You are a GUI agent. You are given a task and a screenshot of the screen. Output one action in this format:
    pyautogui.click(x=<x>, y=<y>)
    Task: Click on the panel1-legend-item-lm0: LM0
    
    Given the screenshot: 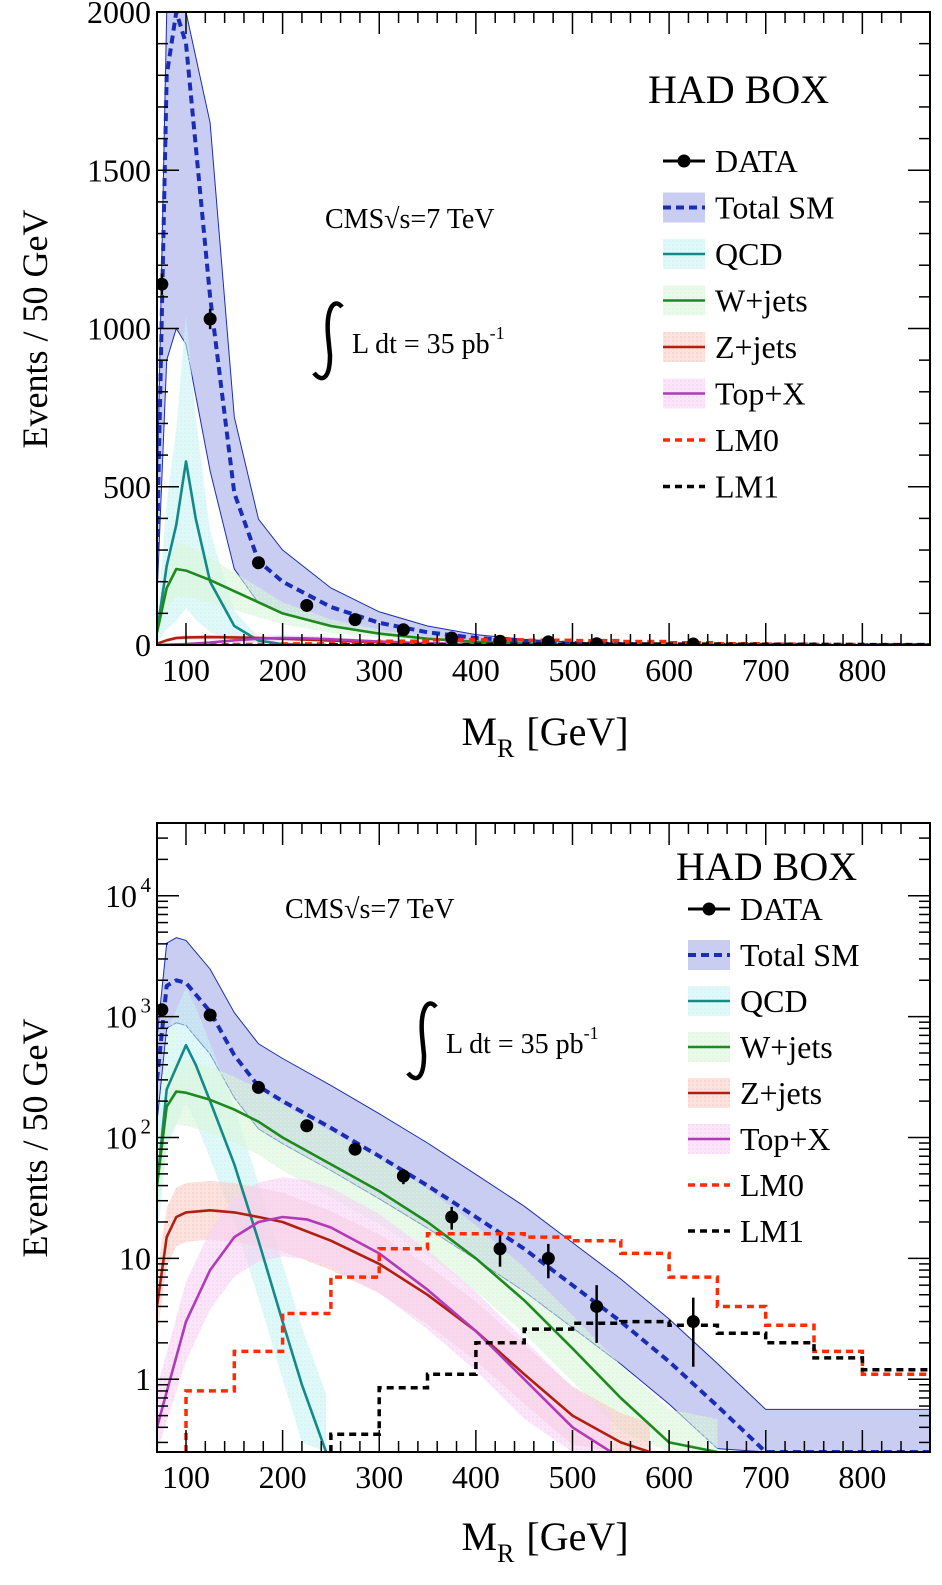 What is the action you would take?
    pyautogui.click(x=721, y=440)
    